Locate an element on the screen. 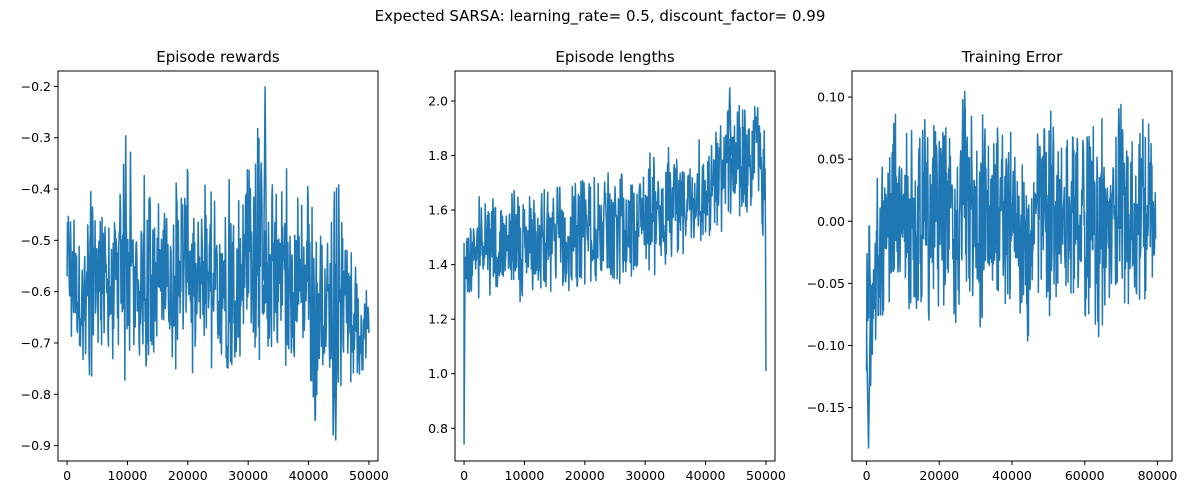 Image resolution: width=1200 pixels, height=500 pixels. y-tick-label: −0.2 is located at coordinates (36, 86).